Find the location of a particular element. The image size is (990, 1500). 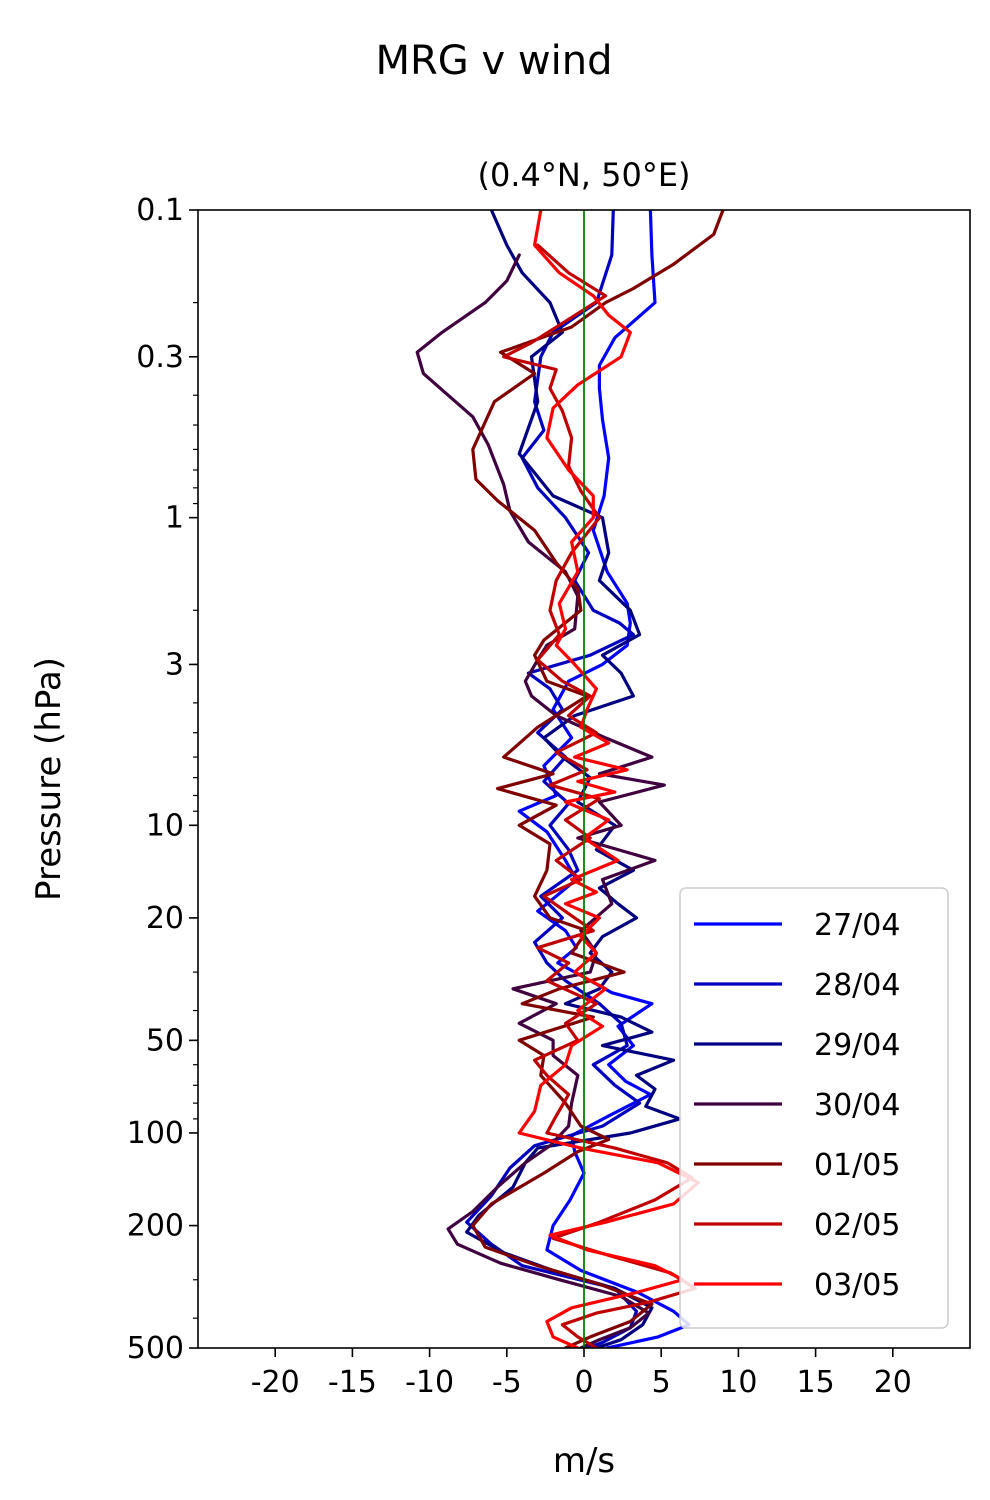

x-tick-label: 0 is located at coordinates (583, 1382).